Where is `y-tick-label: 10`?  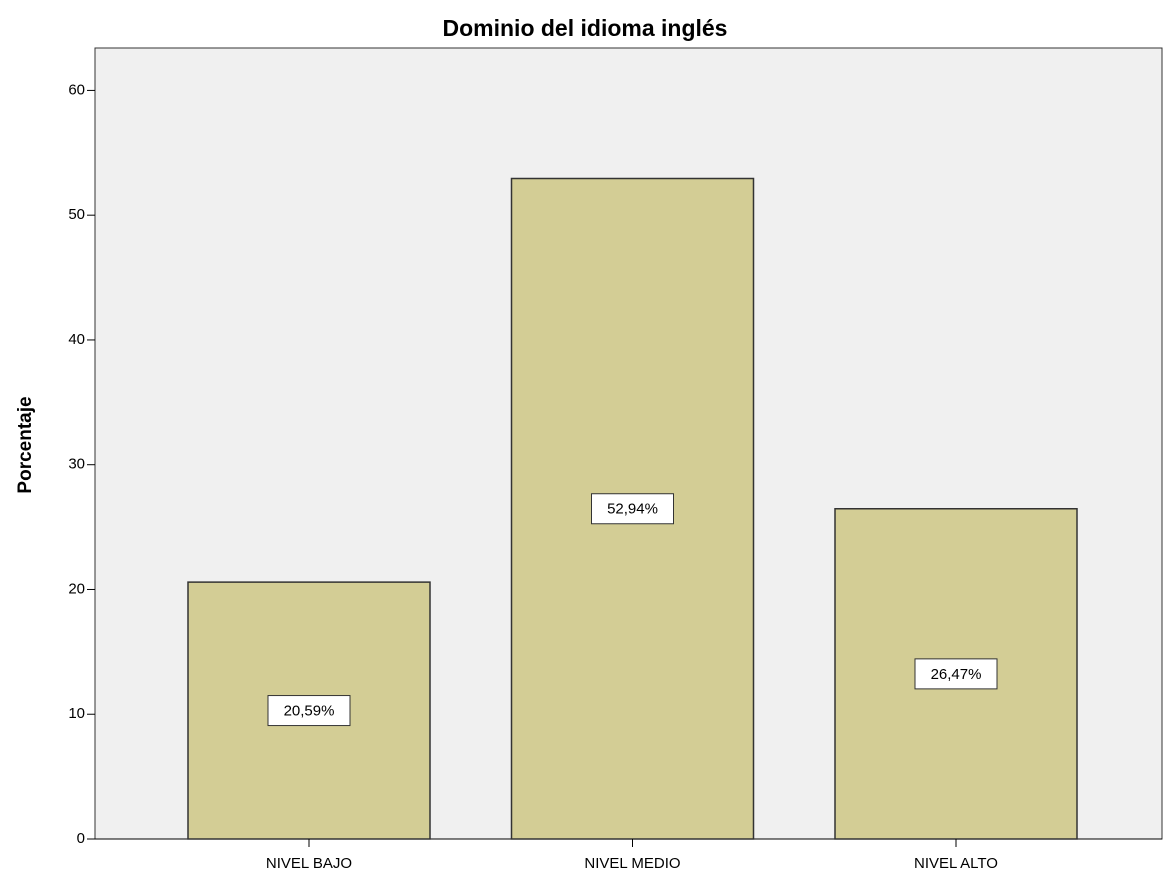
y-tick-label: 10 is located at coordinates (76, 713).